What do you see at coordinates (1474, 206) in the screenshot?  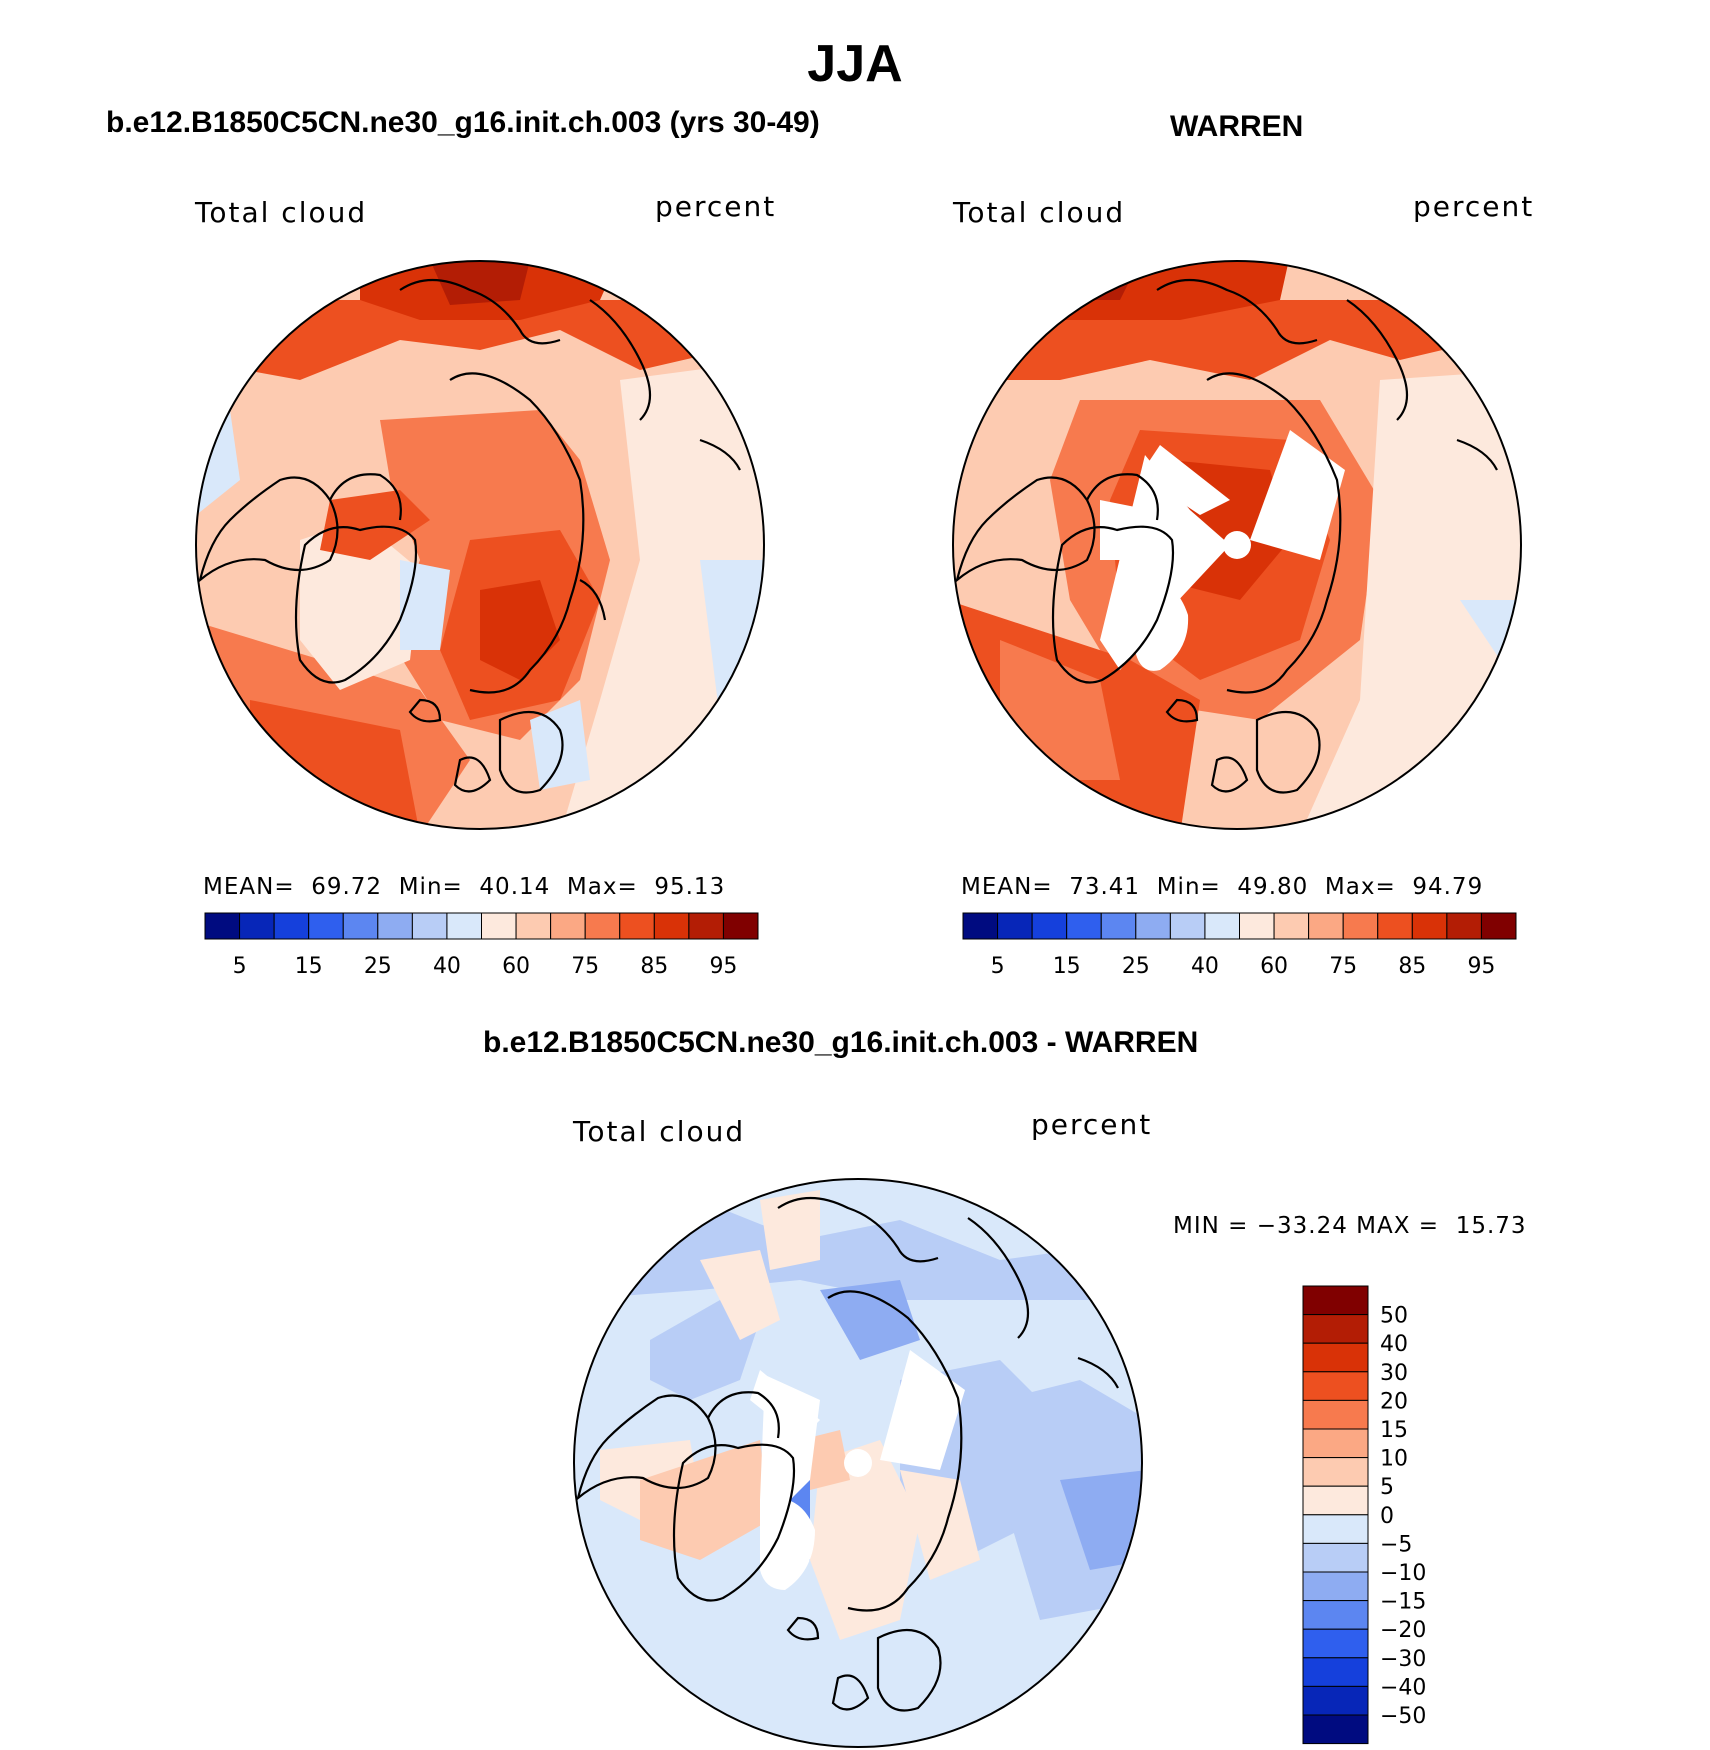 I see `panel2-units-label: percent` at bounding box center [1474, 206].